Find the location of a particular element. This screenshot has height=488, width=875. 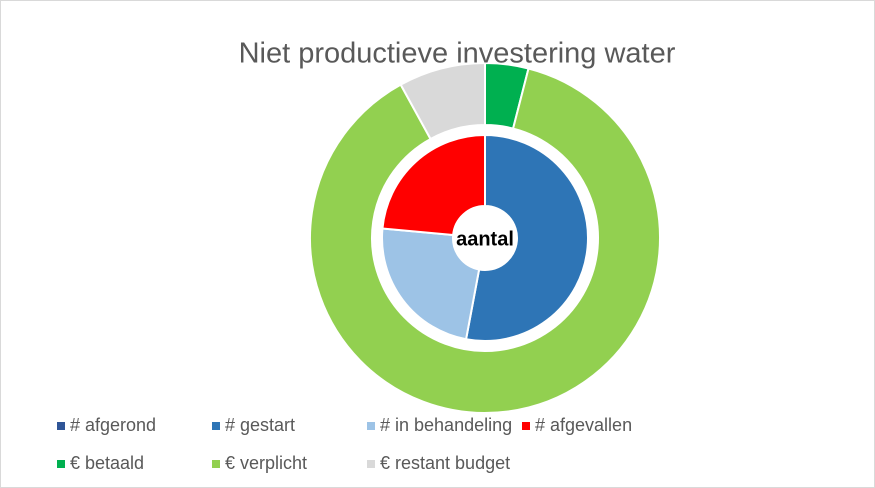

chart-title: Niet productieve investering water is located at coordinates (457, 54).